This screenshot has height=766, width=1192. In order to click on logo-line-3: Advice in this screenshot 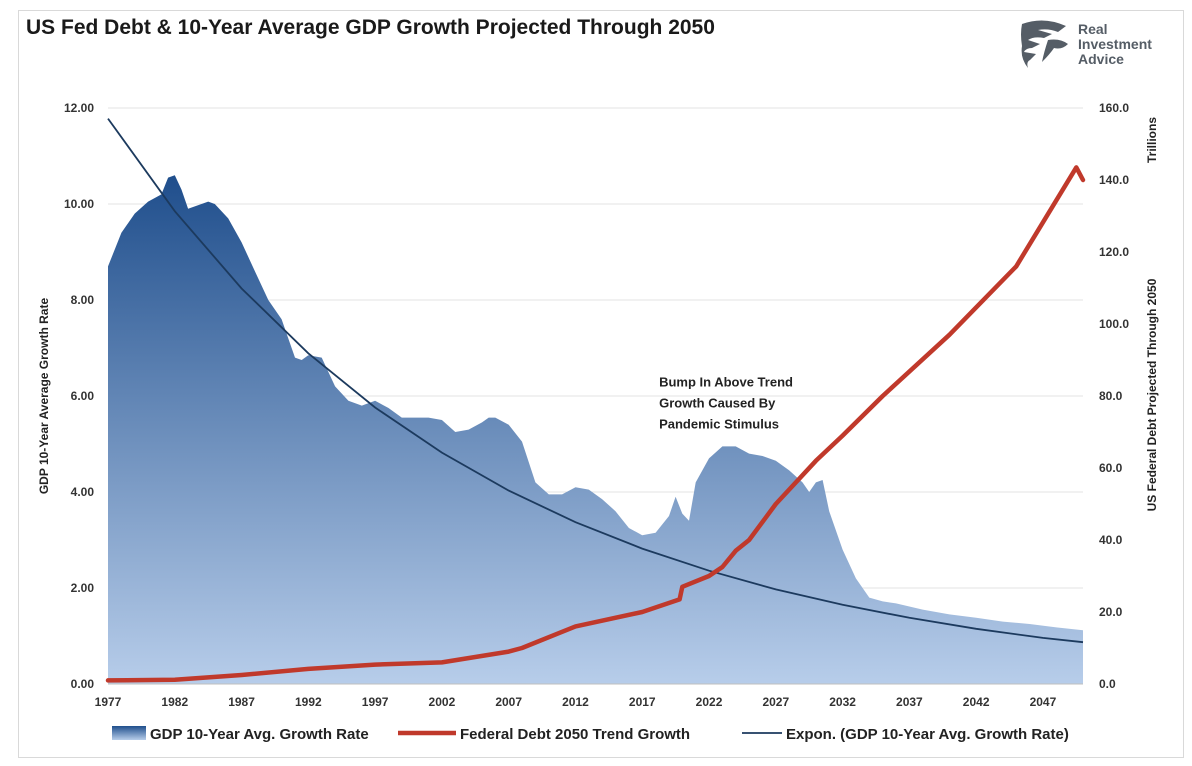, I will do `click(1101, 59)`.